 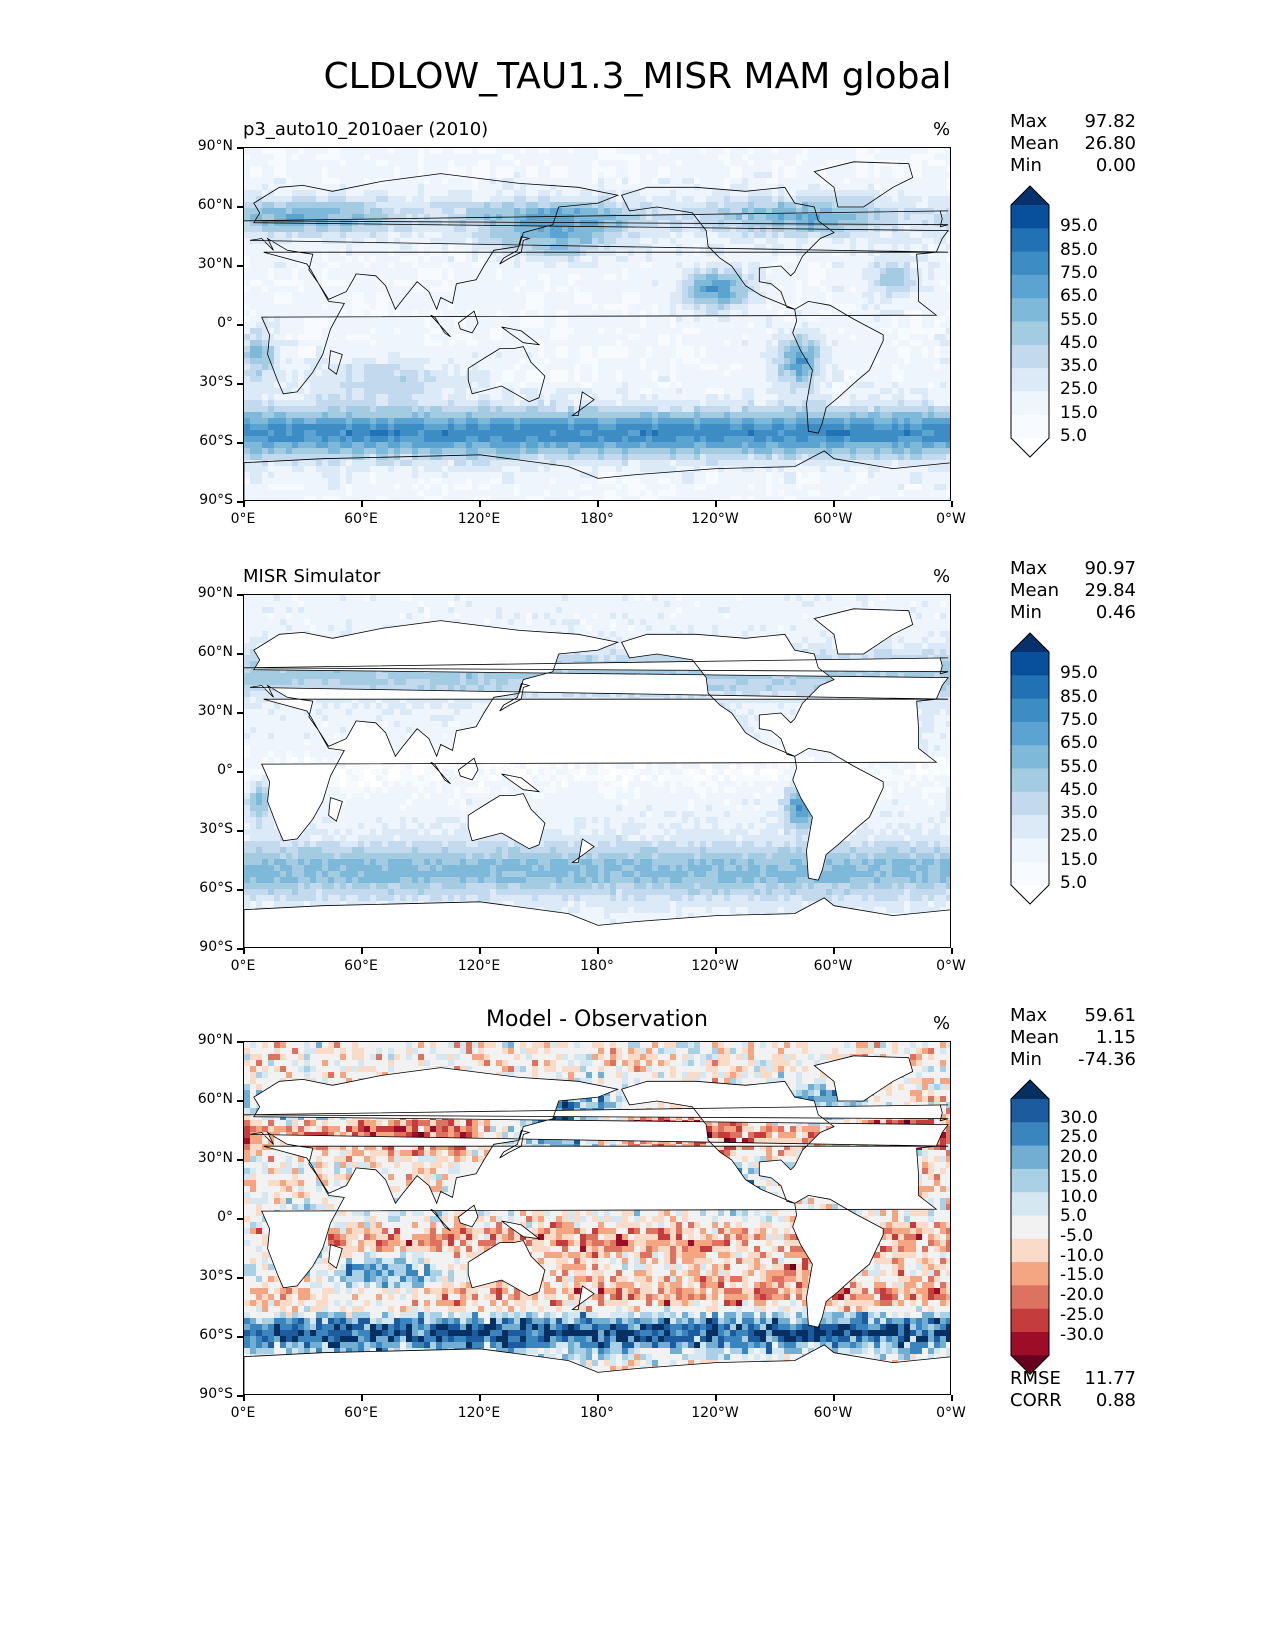 What do you see at coordinates (1110, 591) in the screenshot?
I see `stat-value: 29.84` at bounding box center [1110, 591].